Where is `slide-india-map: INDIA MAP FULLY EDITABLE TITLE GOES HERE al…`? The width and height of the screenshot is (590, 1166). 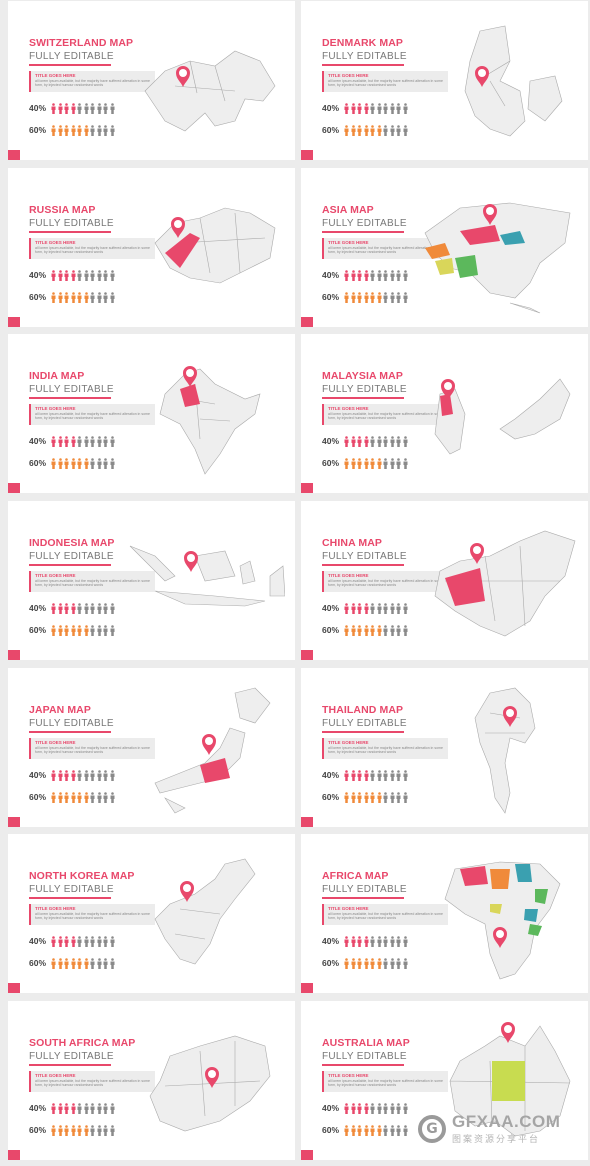
slide-india-map: INDIA MAP FULLY EDITABLE TITLE GOES HERE al… is located at coordinates (151, 413).